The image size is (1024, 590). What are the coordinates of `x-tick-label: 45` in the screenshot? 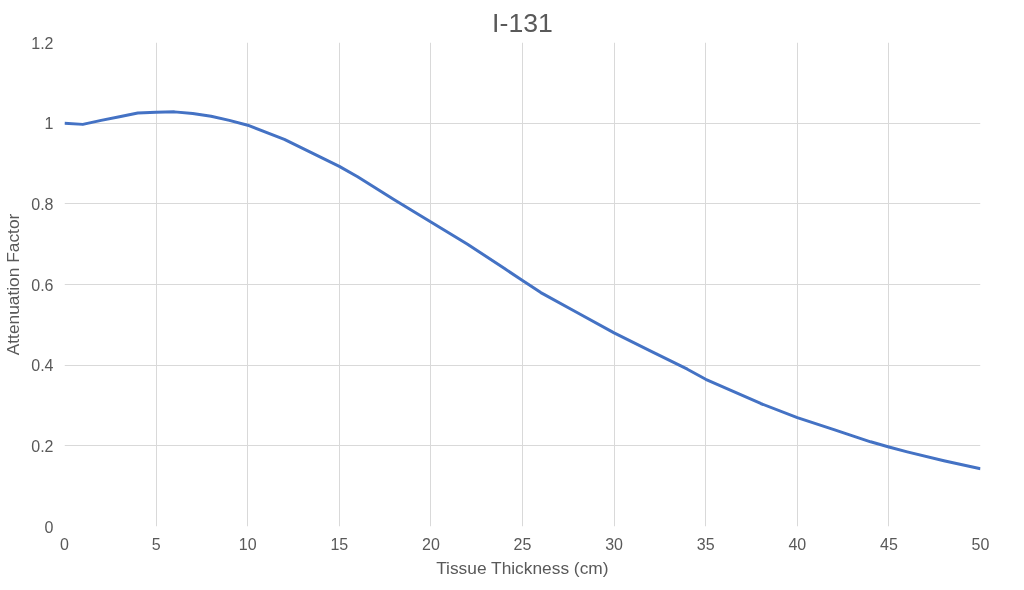 It's located at (889, 544).